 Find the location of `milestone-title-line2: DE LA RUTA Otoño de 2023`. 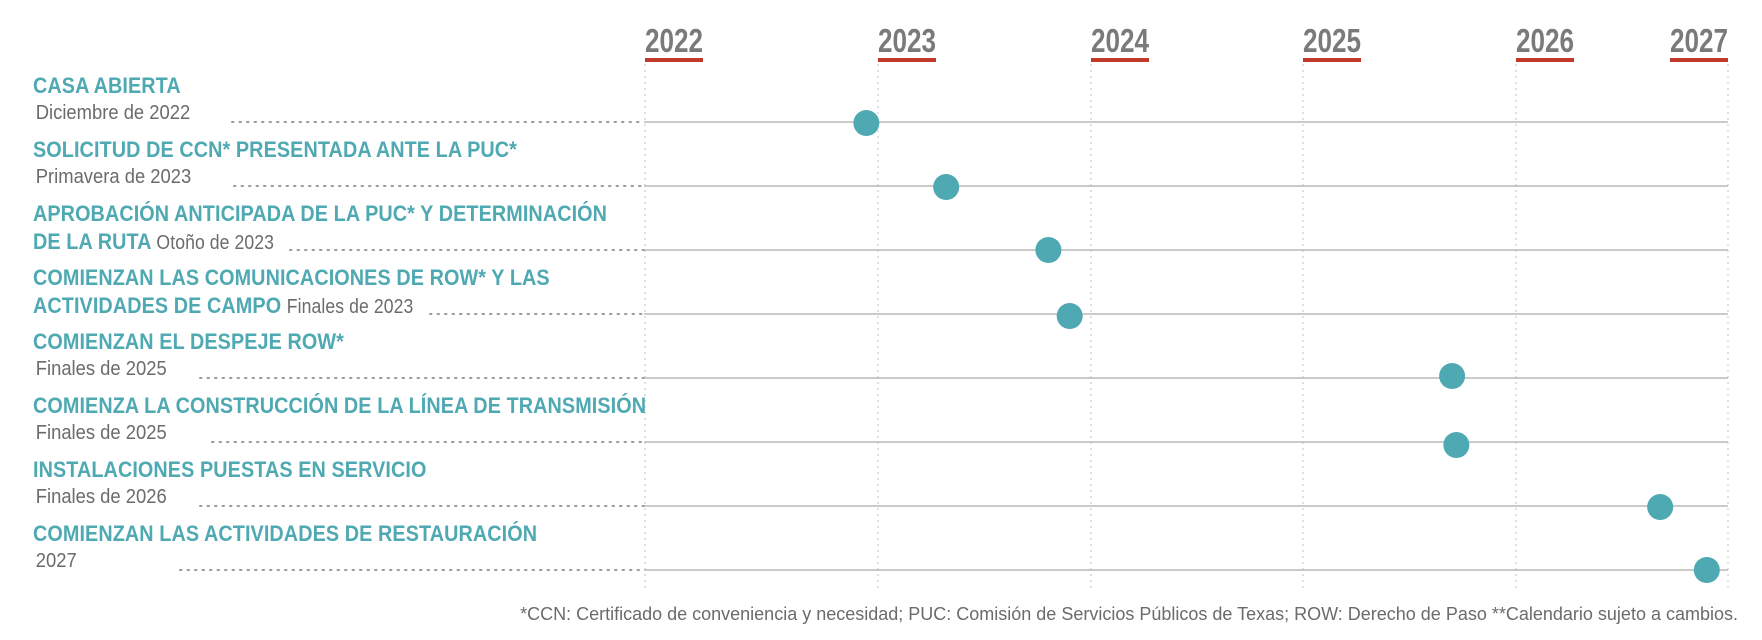

milestone-title-line2: DE LA RUTA Otoño de 2023 is located at coordinates (301, 242).